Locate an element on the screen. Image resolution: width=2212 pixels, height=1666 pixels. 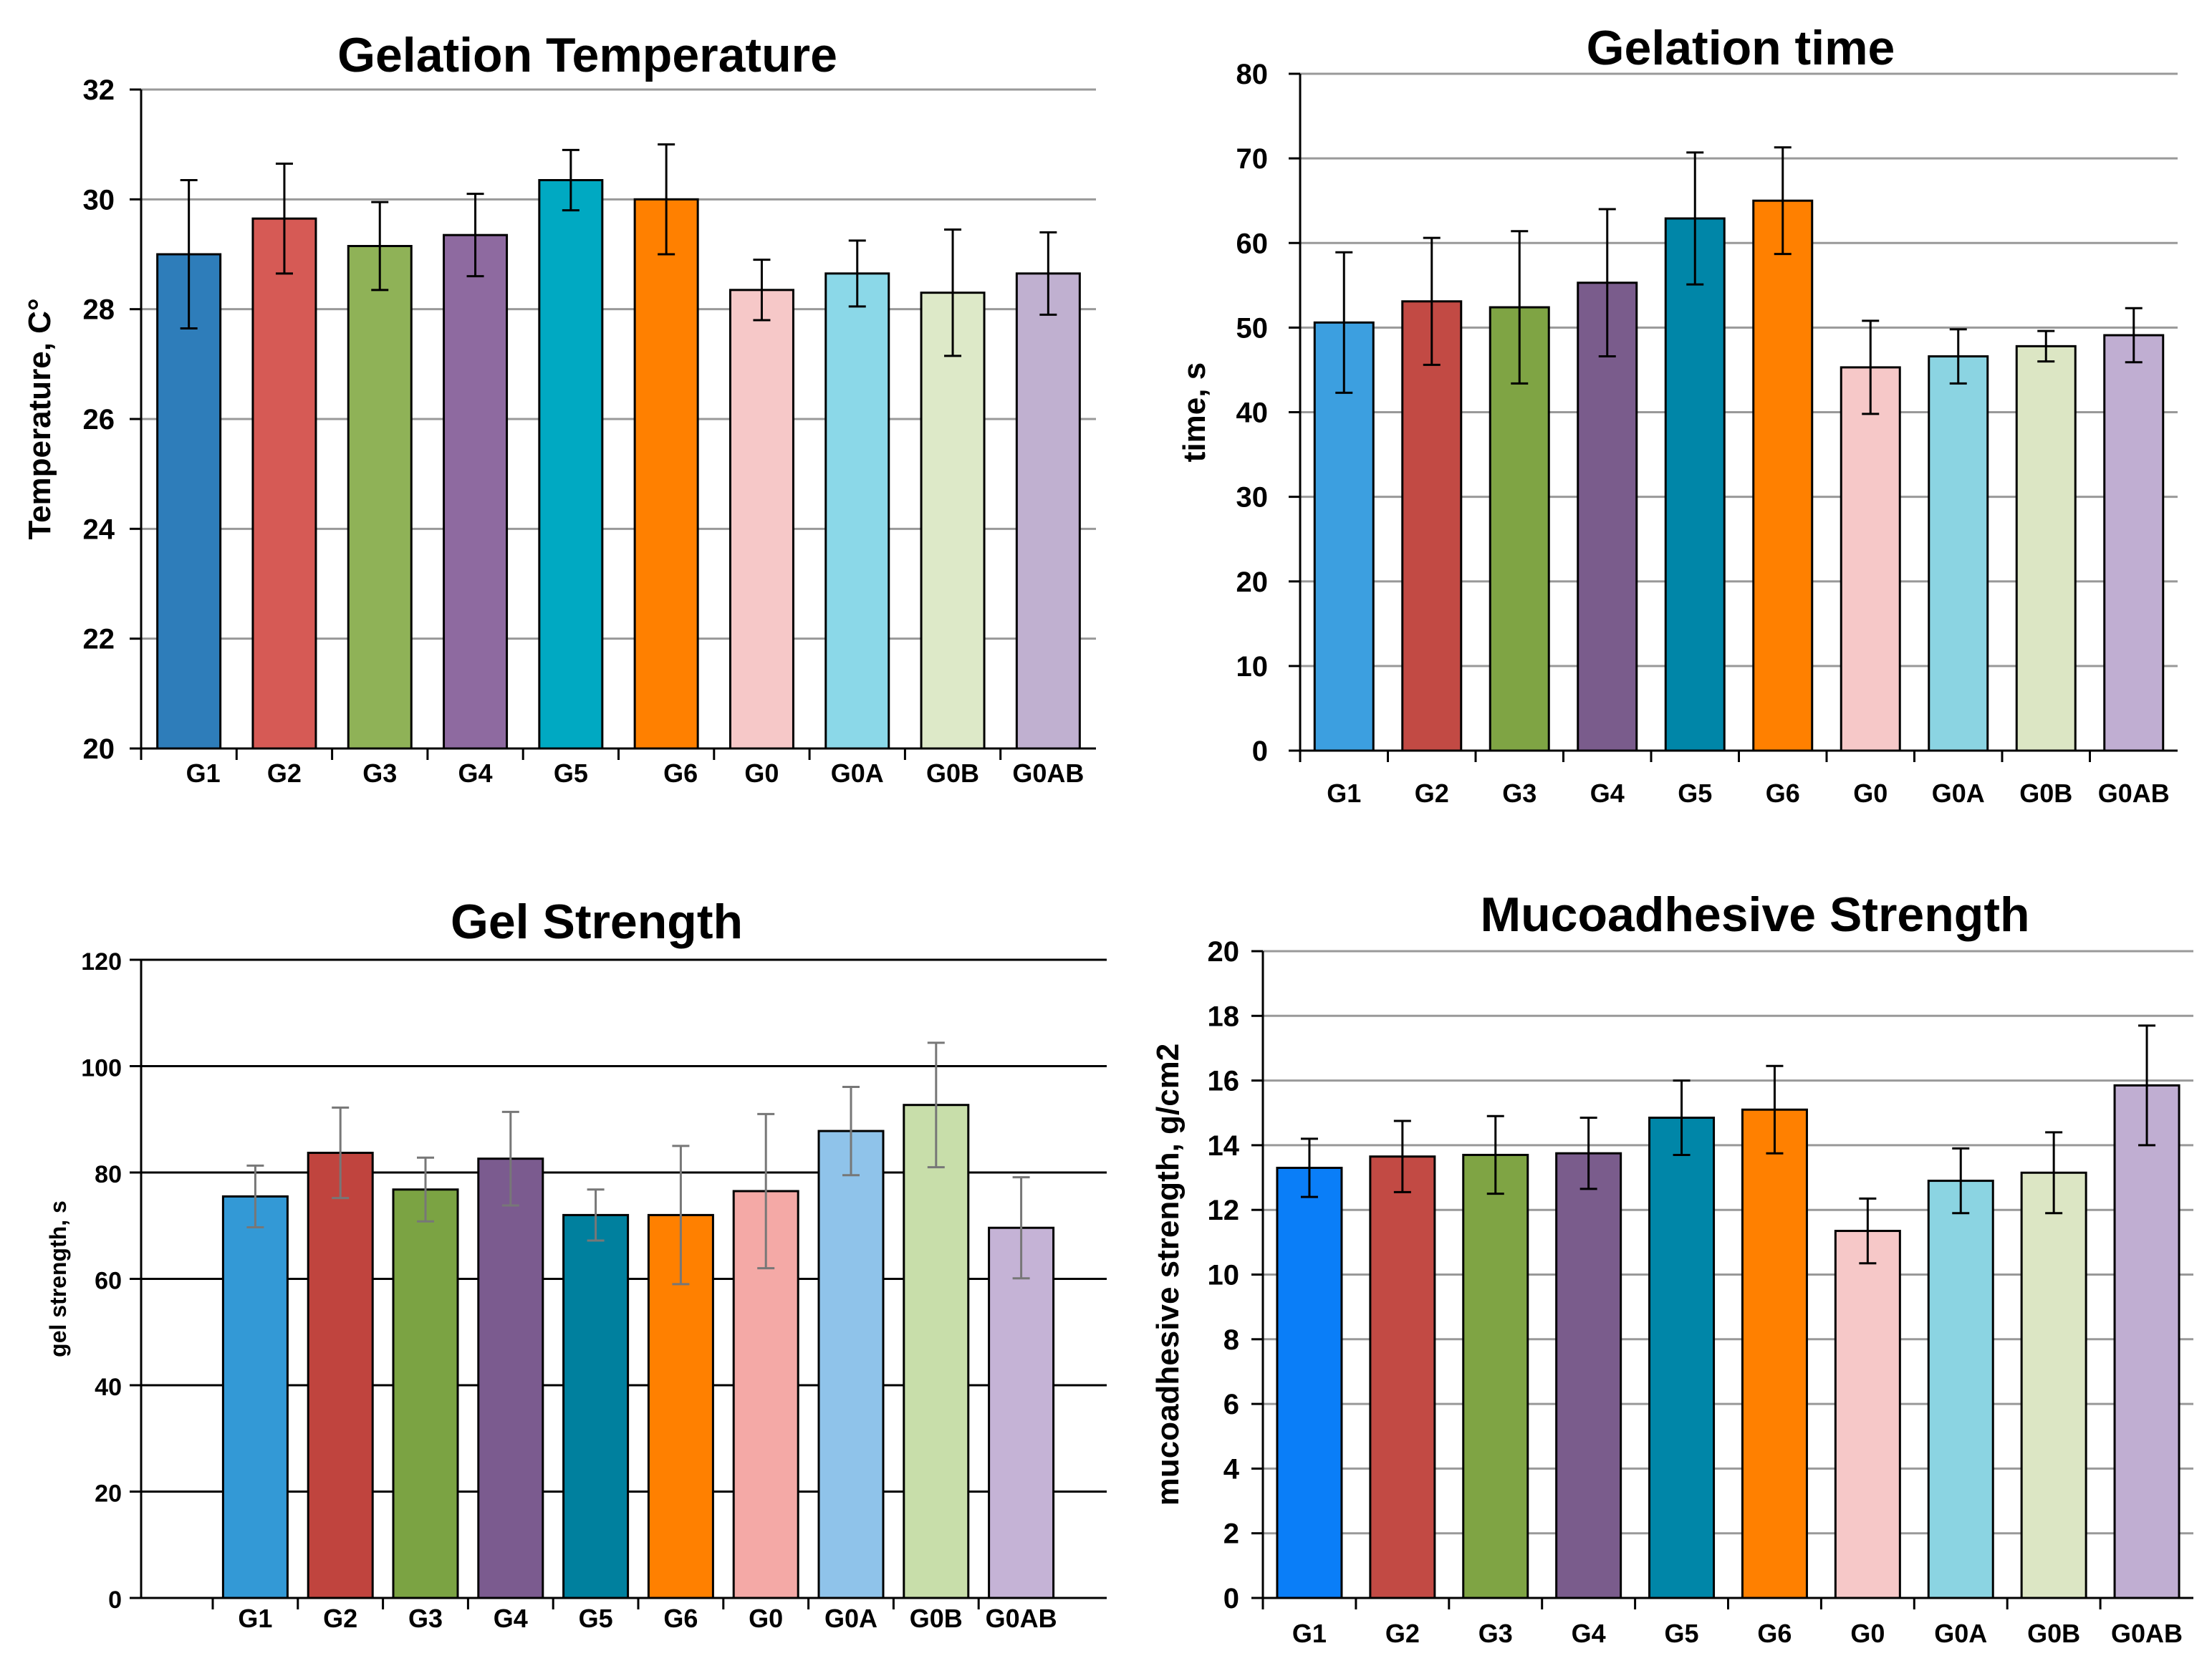
chart-title: Mucoadhesive Strength is located at coordinates (1754, 914).